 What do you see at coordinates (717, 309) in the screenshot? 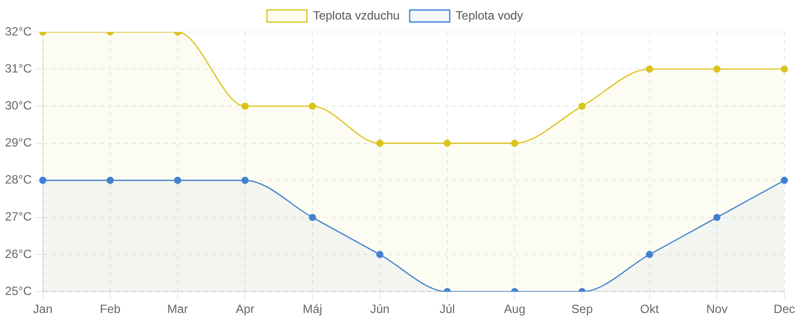
I see `x-tick-label: Nov` at bounding box center [717, 309].